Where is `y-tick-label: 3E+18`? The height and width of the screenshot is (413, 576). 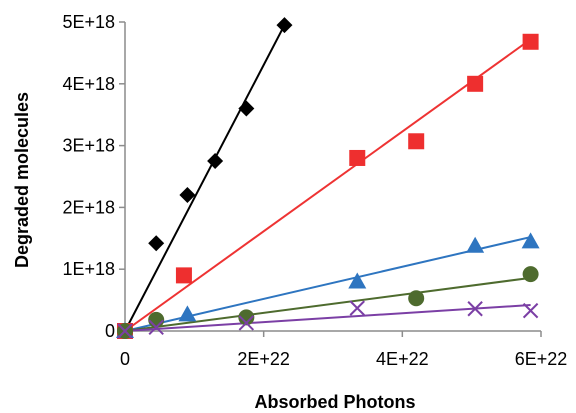
y-tick-label: 3E+18 is located at coordinates (88, 146).